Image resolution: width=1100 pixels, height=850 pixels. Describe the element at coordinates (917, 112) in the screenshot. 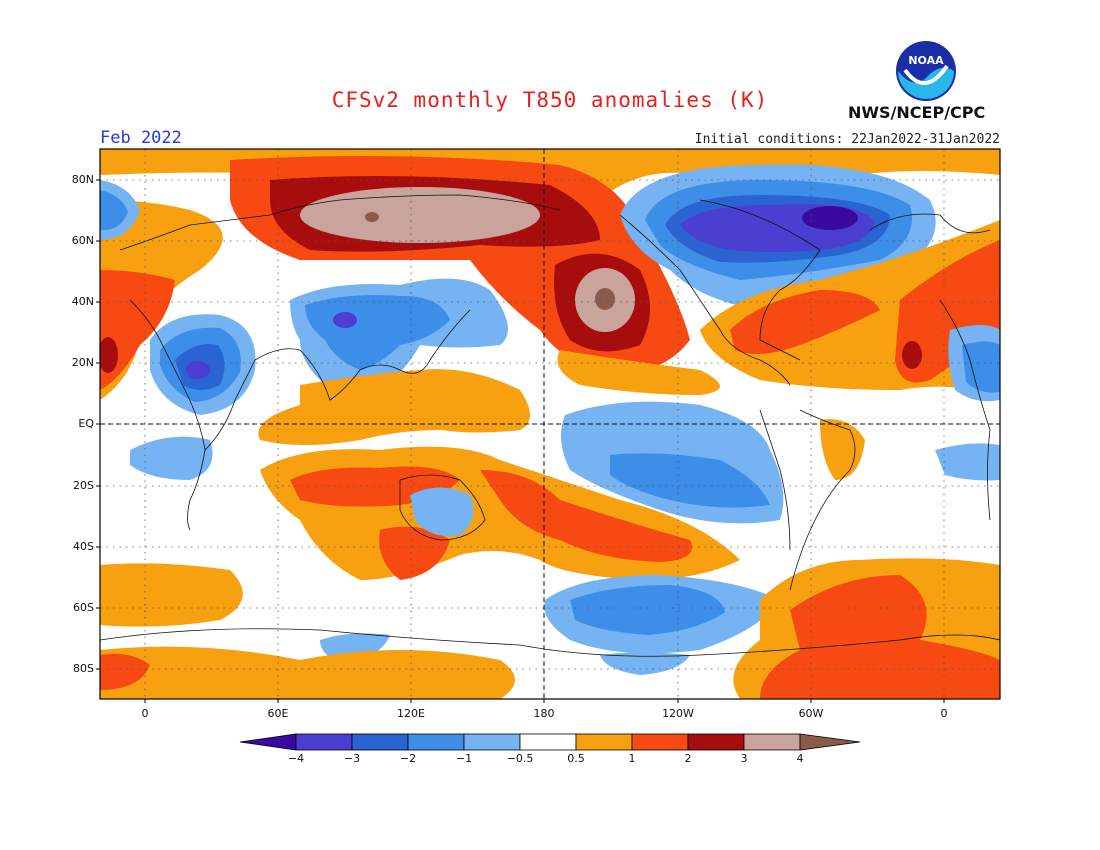

I see `agency-label: NWS/NCEP/CPC` at that location.